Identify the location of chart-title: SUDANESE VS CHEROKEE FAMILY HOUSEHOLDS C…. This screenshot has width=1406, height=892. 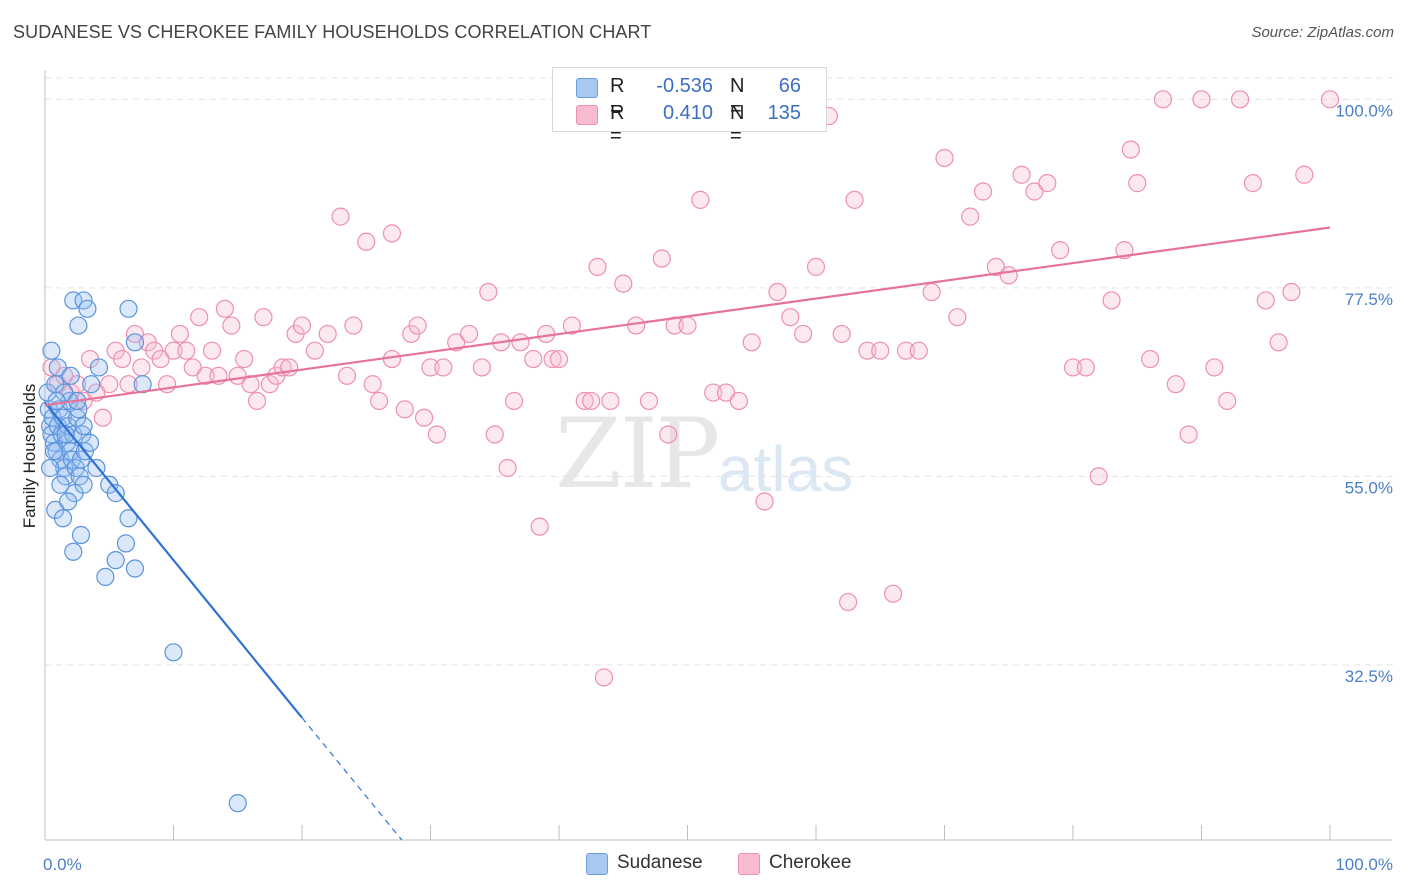
(332, 32).